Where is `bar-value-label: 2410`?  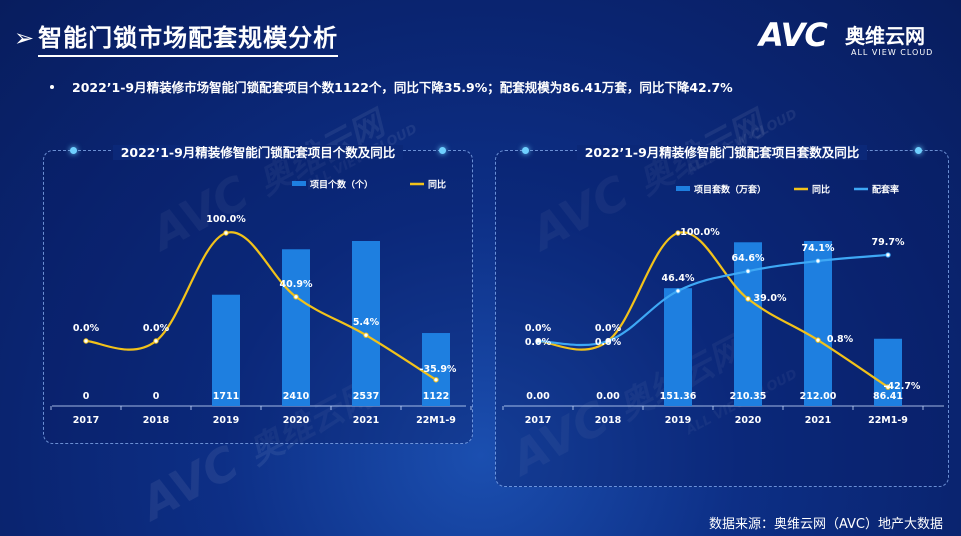
bar-value-label: 2410 is located at coordinates (296, 396).